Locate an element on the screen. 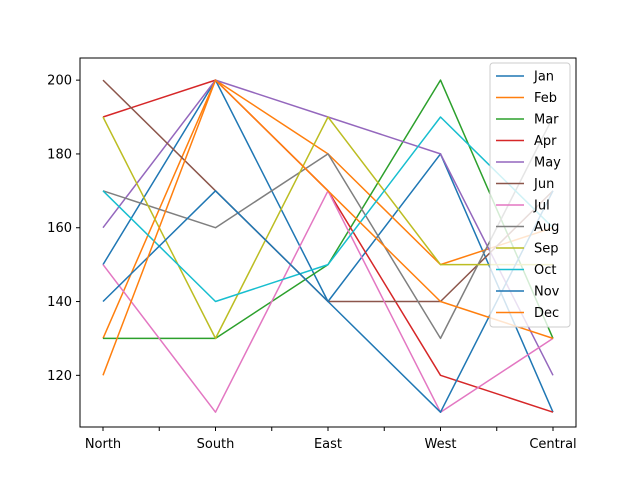 The image size is (640, 480). x-tick-label-west: West is located at coordinates (441, 444).